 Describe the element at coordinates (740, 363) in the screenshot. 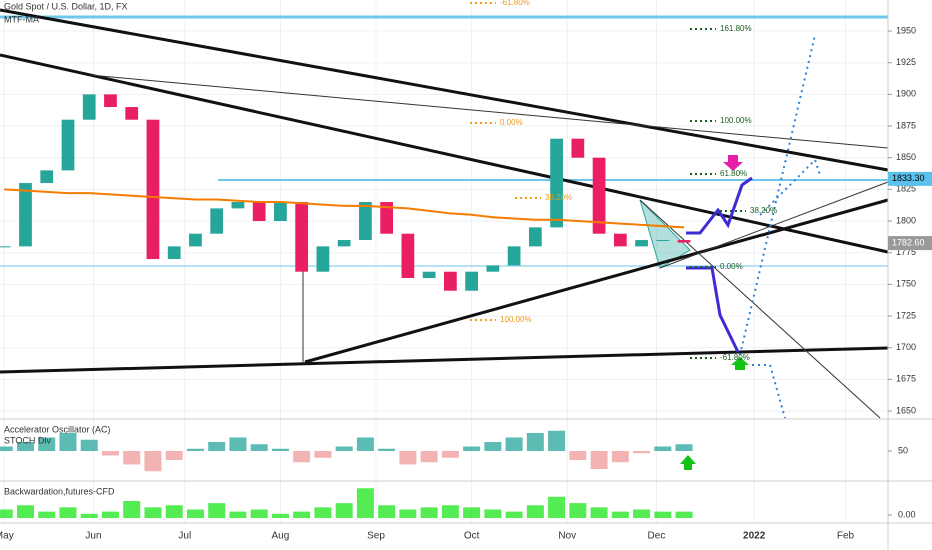

I see `arrow-up` at that location.